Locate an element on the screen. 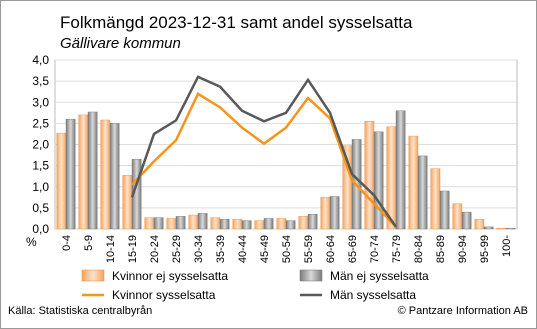 The image size is (537, 329). x-tick-label: 100- is located at coordinates (507, 246).